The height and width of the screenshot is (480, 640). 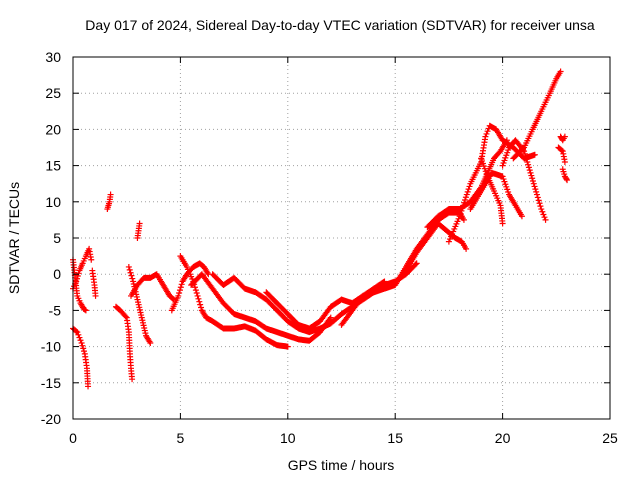 I want to click on series-track-x, so click(x=562, y=138).